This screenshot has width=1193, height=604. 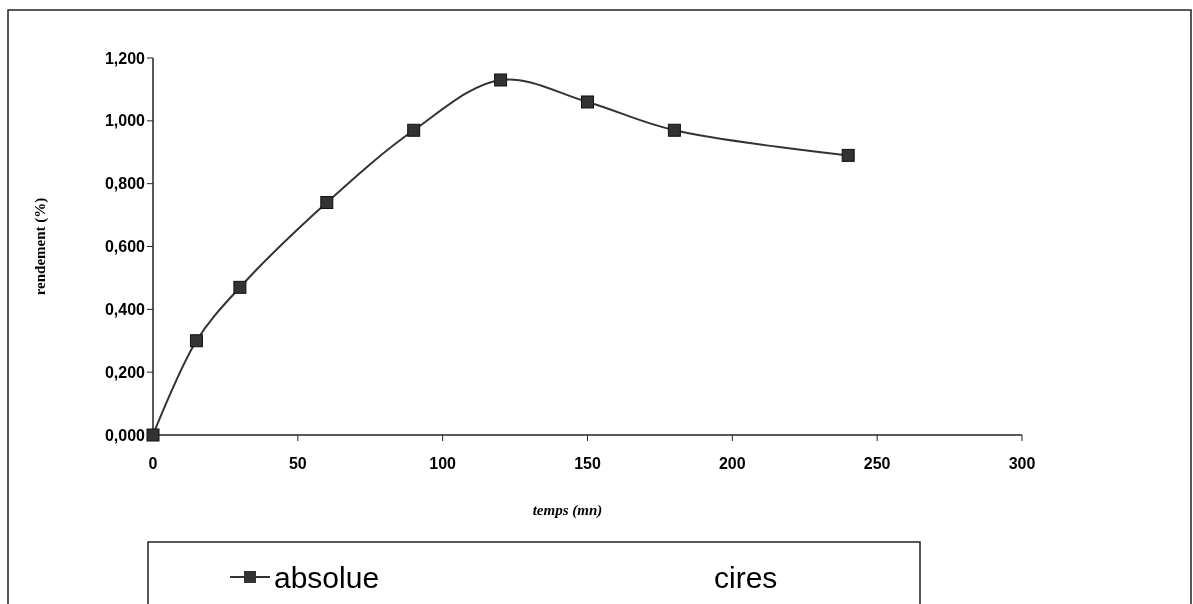 What do you see at coordinates (125, 435) in the screenshot?
I see `y-tick-label: 0,000` at bounding box center [125, 435].